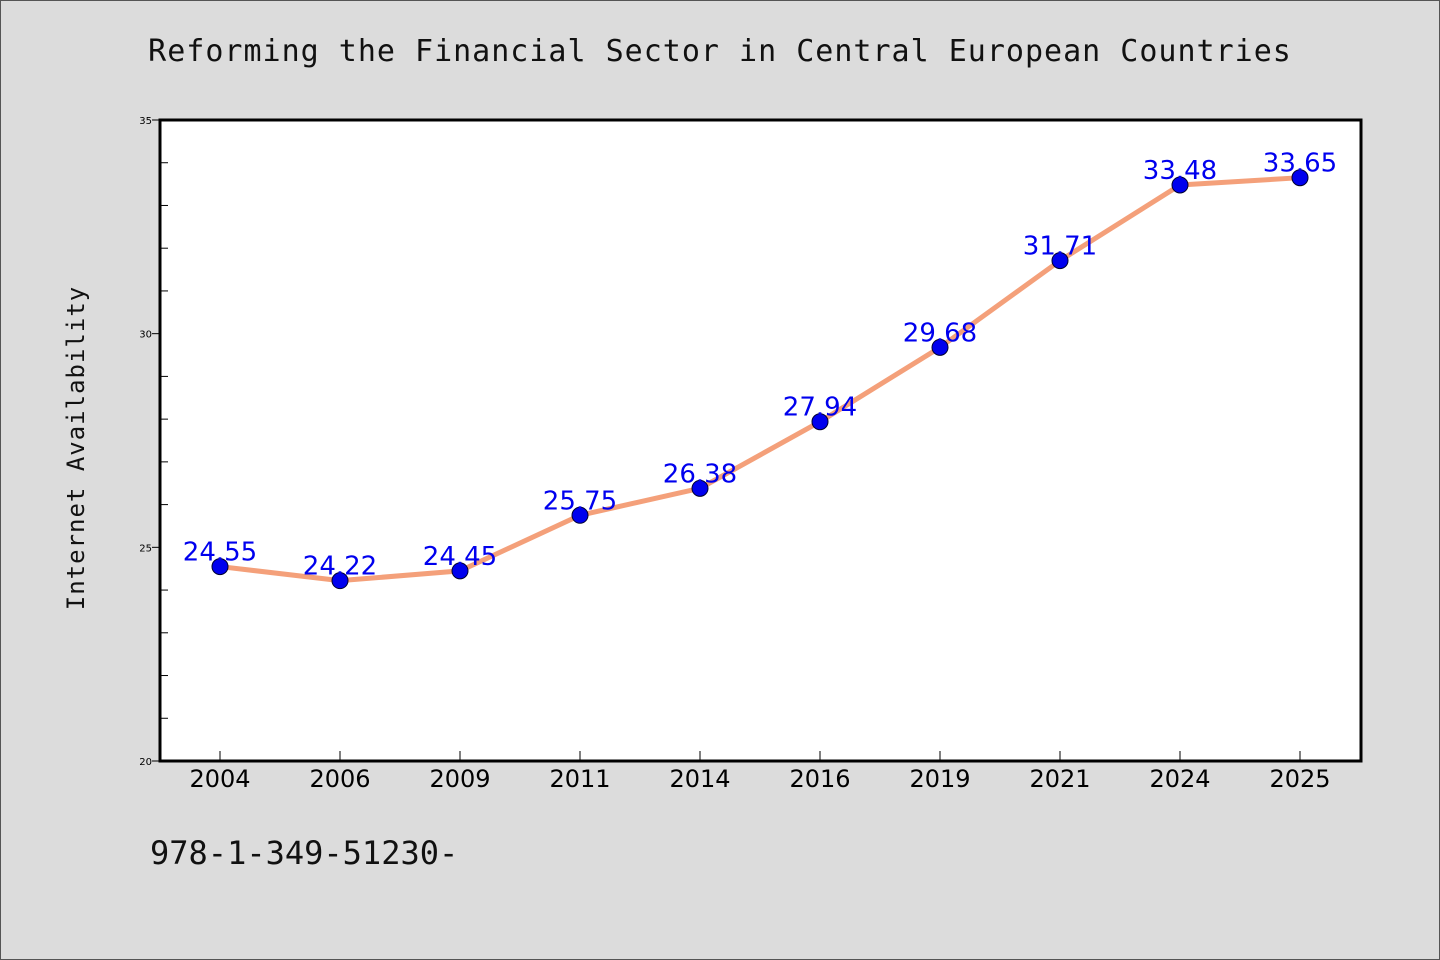 Image resolution: width=1440 pixels, height=960 pixels. What do you see at coordinates (145, 335) in the screenshot?
I see `y-tick-label: 30` at bounding box center [145, 335].